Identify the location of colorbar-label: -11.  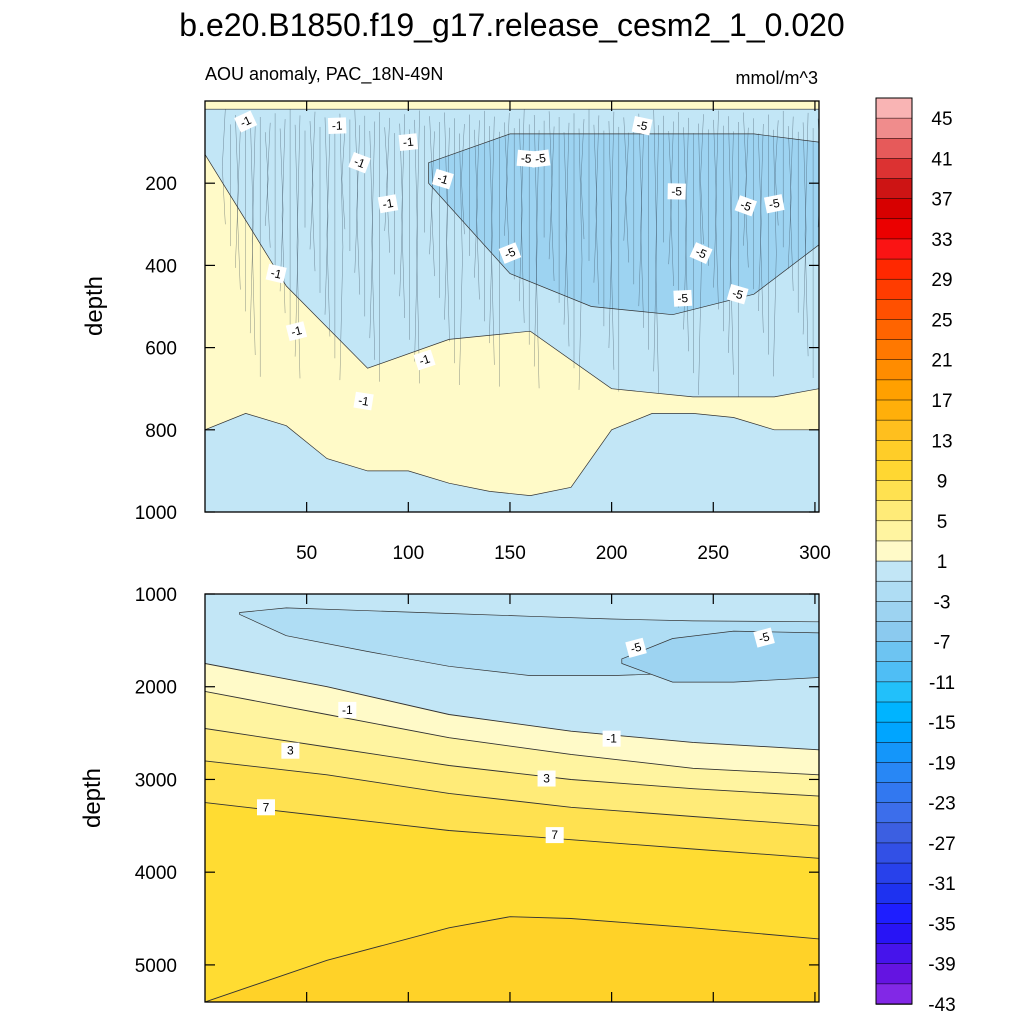
(942, 683).